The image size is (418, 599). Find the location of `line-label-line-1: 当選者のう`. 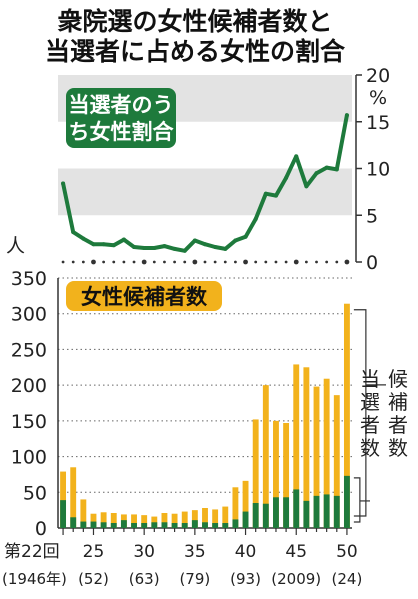

line-label-line-1: 当選者のう is located at coordinates (121, 105).